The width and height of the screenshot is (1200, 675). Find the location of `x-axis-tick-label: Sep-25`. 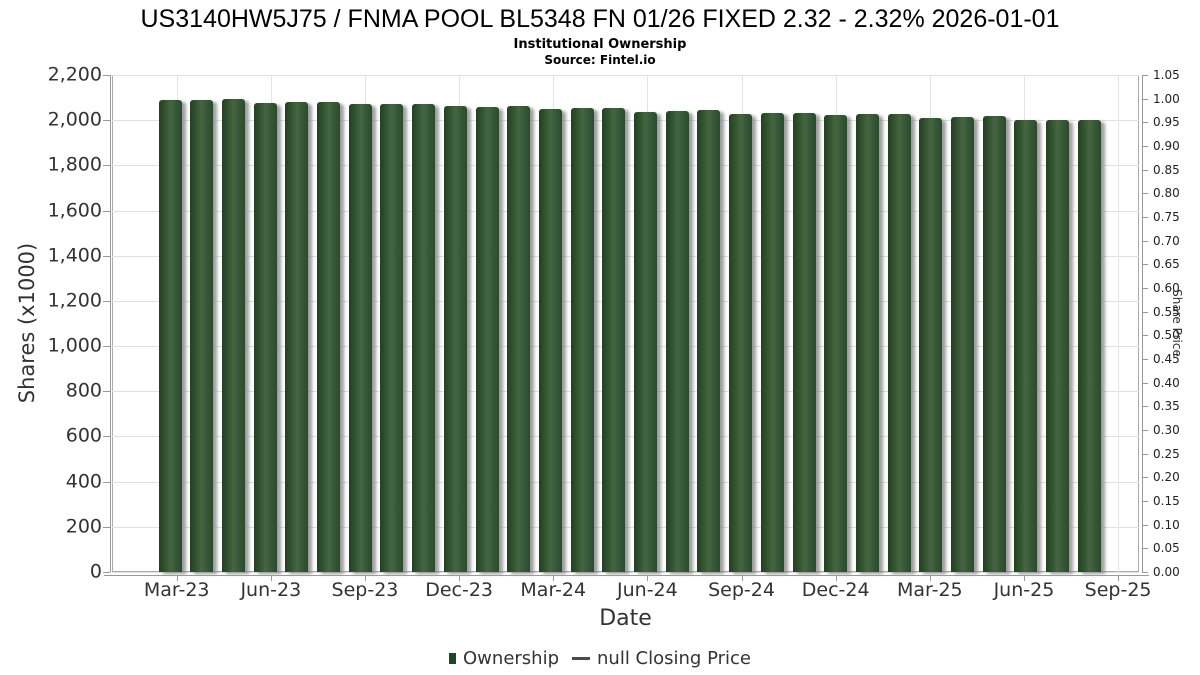

x-axis-tick-label: Sep-25 is located at coordinates (1118, 590).